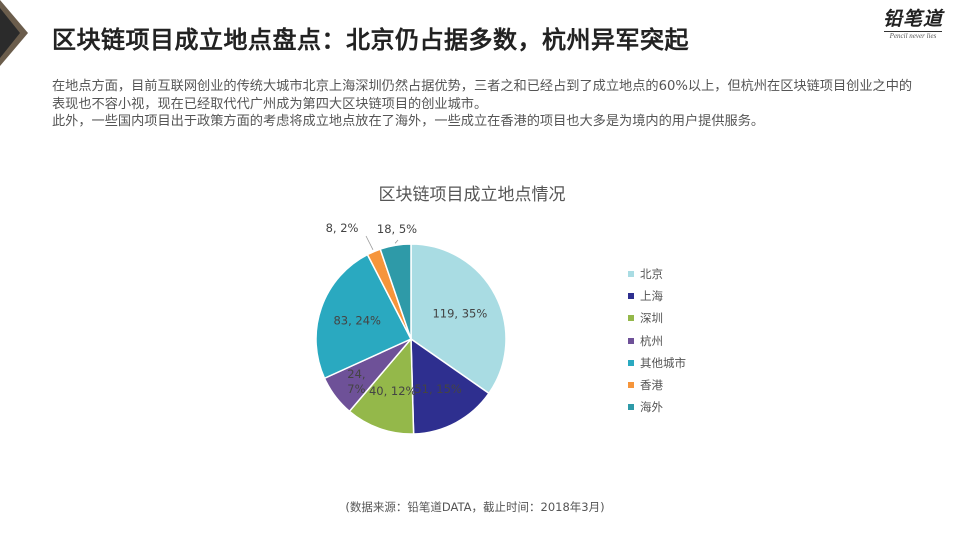 The height and width of the screenshot is (539, 960). I want to click on legend-item-6: 香港, so click(657, 385).